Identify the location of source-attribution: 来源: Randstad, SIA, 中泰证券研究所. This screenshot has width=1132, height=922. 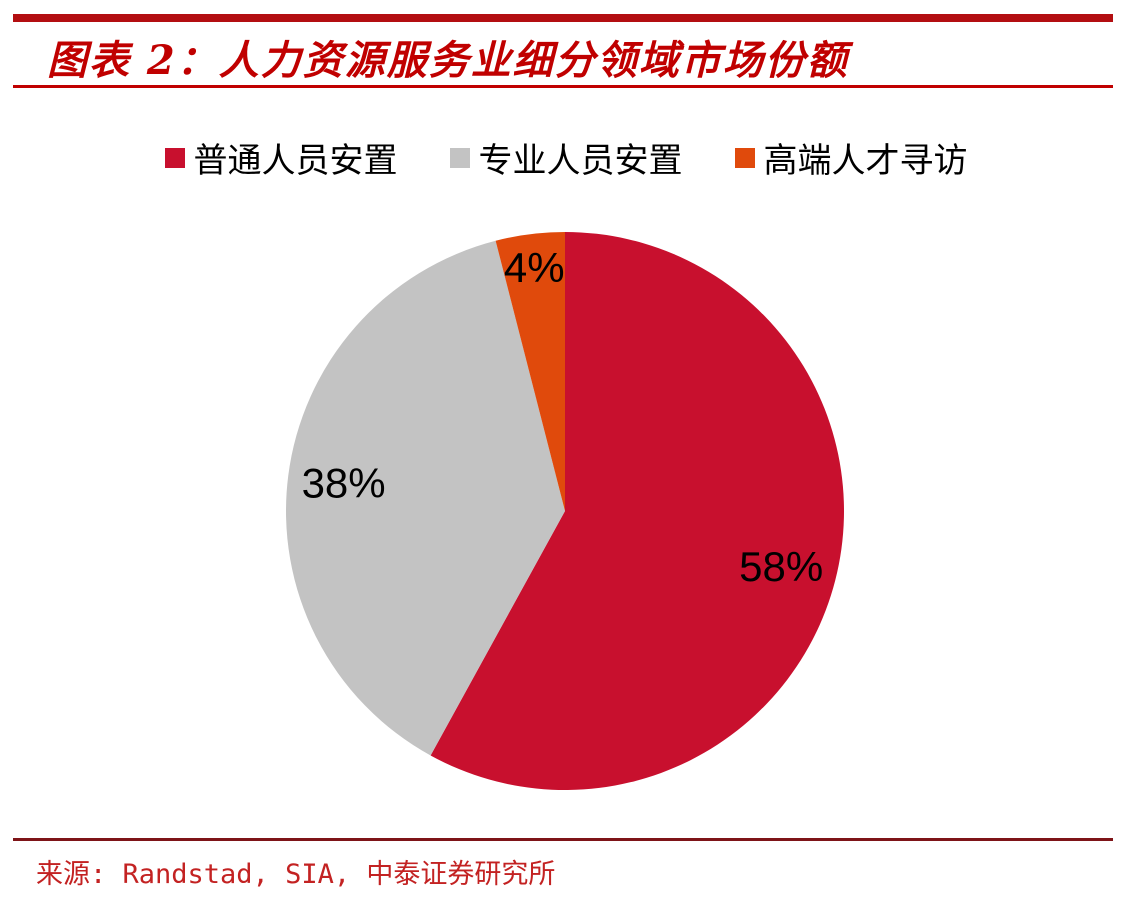
(296, 874).